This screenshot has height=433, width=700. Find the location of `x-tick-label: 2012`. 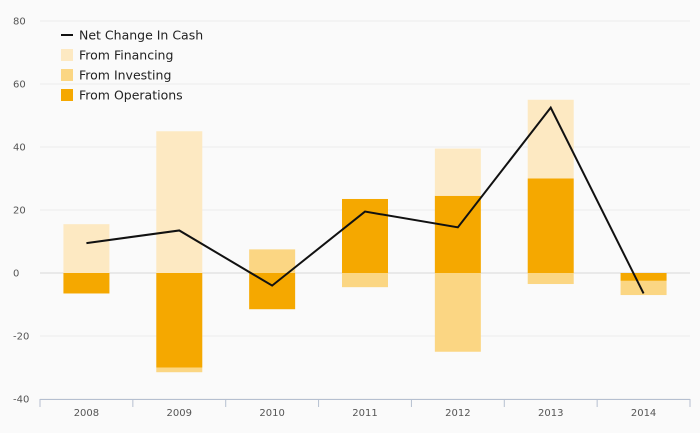

x-tick-label: 2012 is located at coordinates (457, 413).